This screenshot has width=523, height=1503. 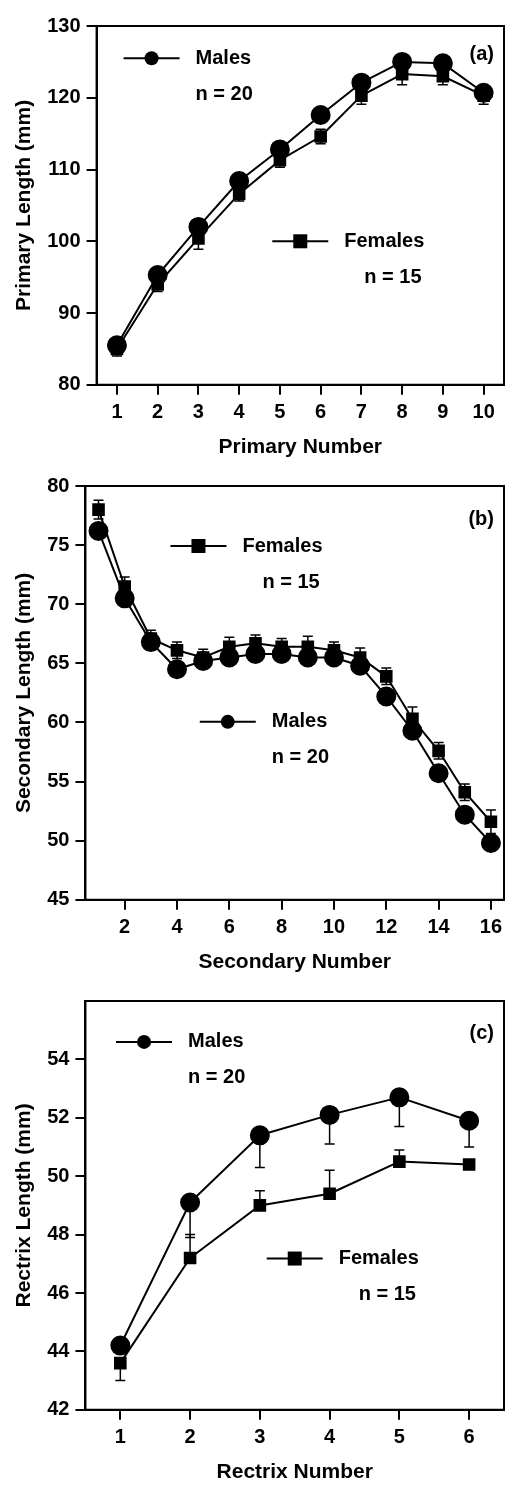 I want to click on y-tick-label: 46, so click(x=58, y=1291).